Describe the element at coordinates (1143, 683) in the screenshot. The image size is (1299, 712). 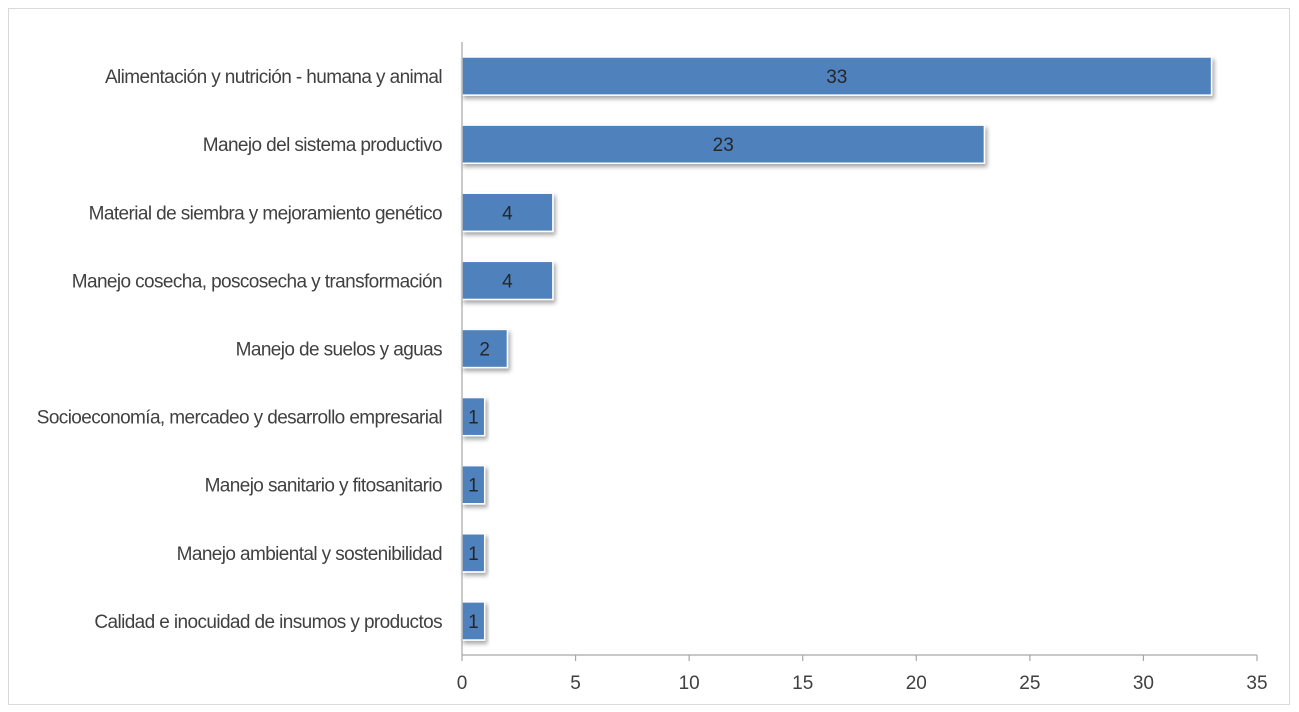
I see `x-tick-label: 30` at that location.